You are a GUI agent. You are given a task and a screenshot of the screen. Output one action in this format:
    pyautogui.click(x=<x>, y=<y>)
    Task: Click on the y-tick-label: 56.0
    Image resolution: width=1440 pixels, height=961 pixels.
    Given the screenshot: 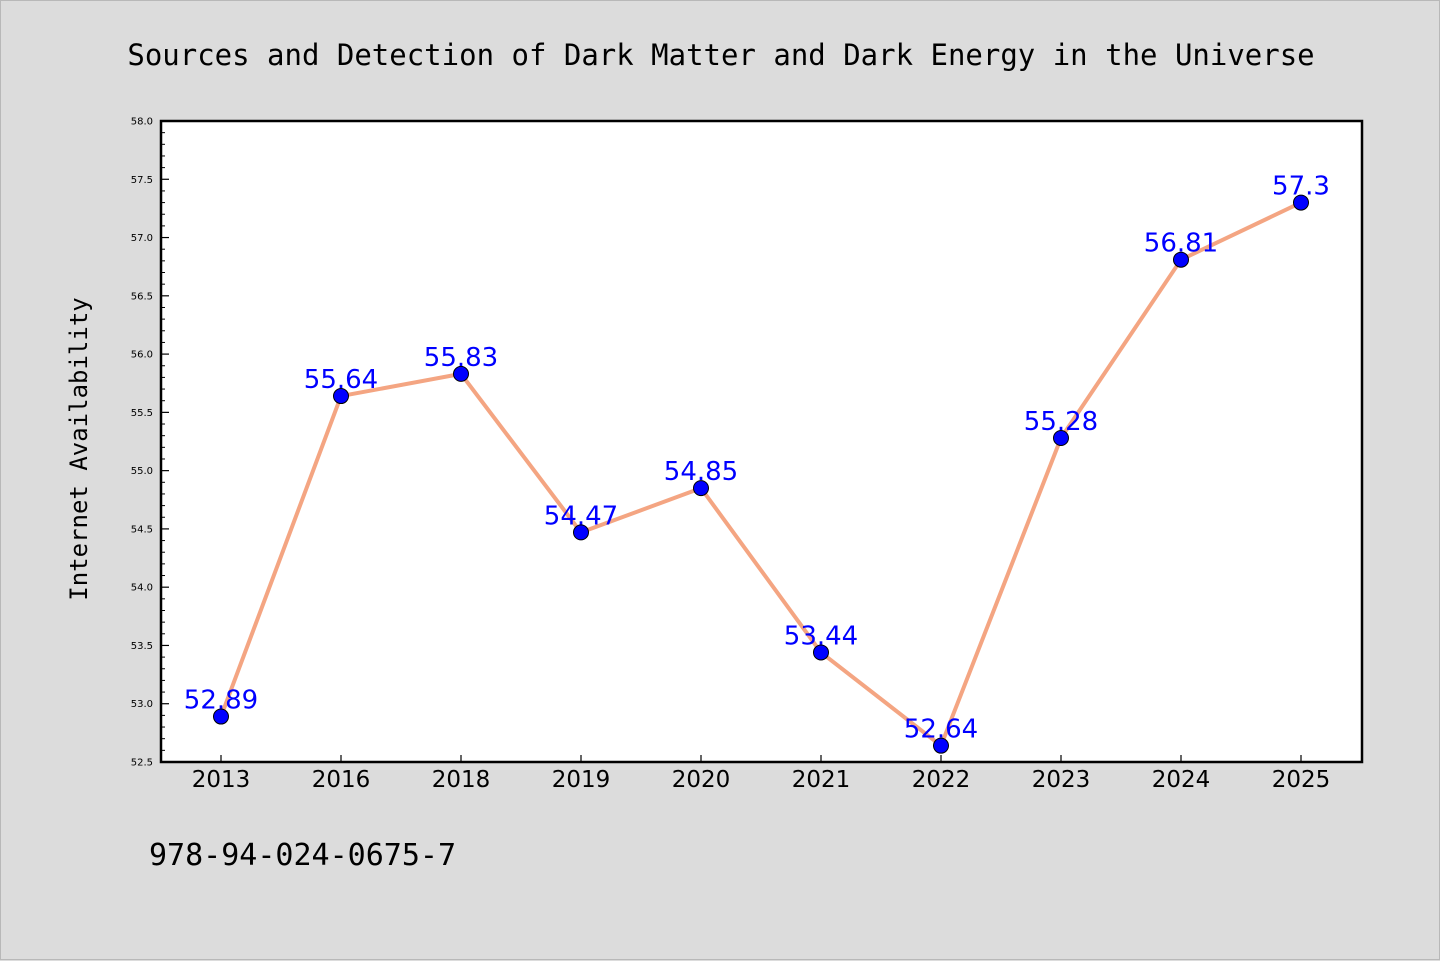 What is the action you would take?
    pyautogui.click(x=142, y=355)
    